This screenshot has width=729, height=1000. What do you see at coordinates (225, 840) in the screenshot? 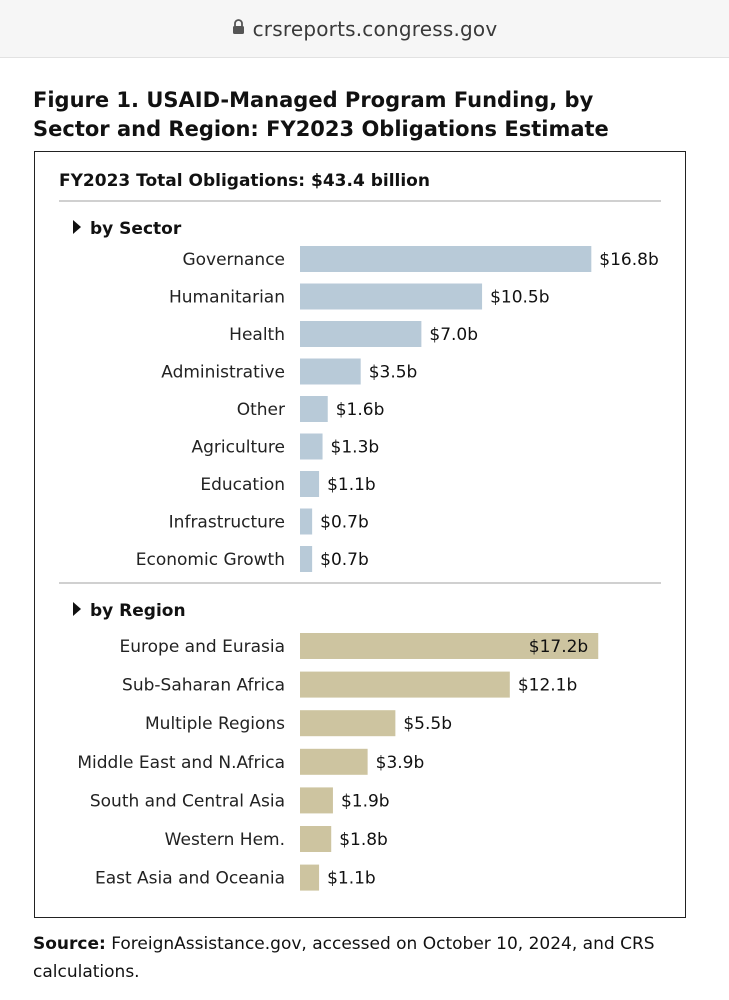
I see `category-label: Western Hem.` at bounding box center [225, 840].